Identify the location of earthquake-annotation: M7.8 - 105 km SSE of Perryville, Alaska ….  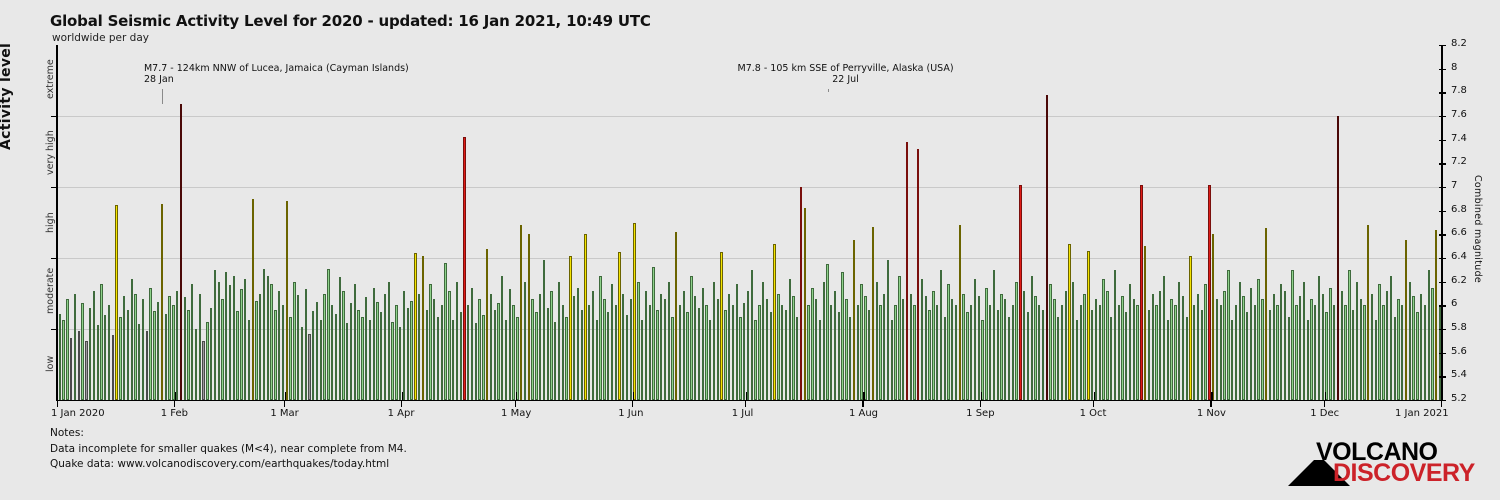
(846, 74).